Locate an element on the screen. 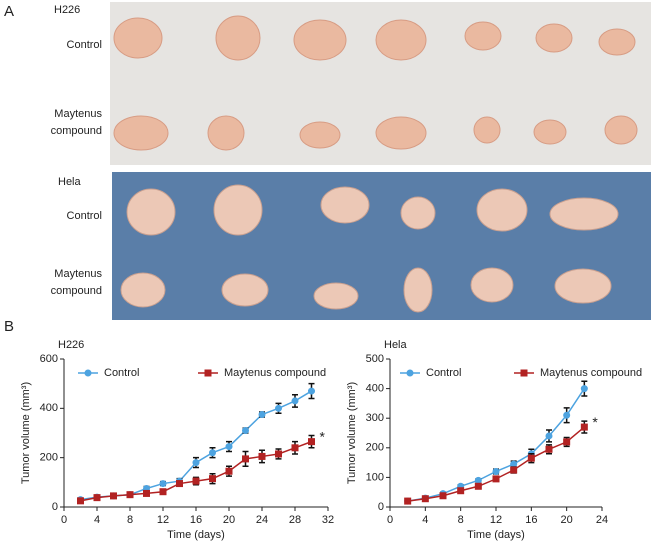 Image resolution: width=651 pixels, height=546 pixels. x-tick-label: 28 is located at coordinates (295, 520).